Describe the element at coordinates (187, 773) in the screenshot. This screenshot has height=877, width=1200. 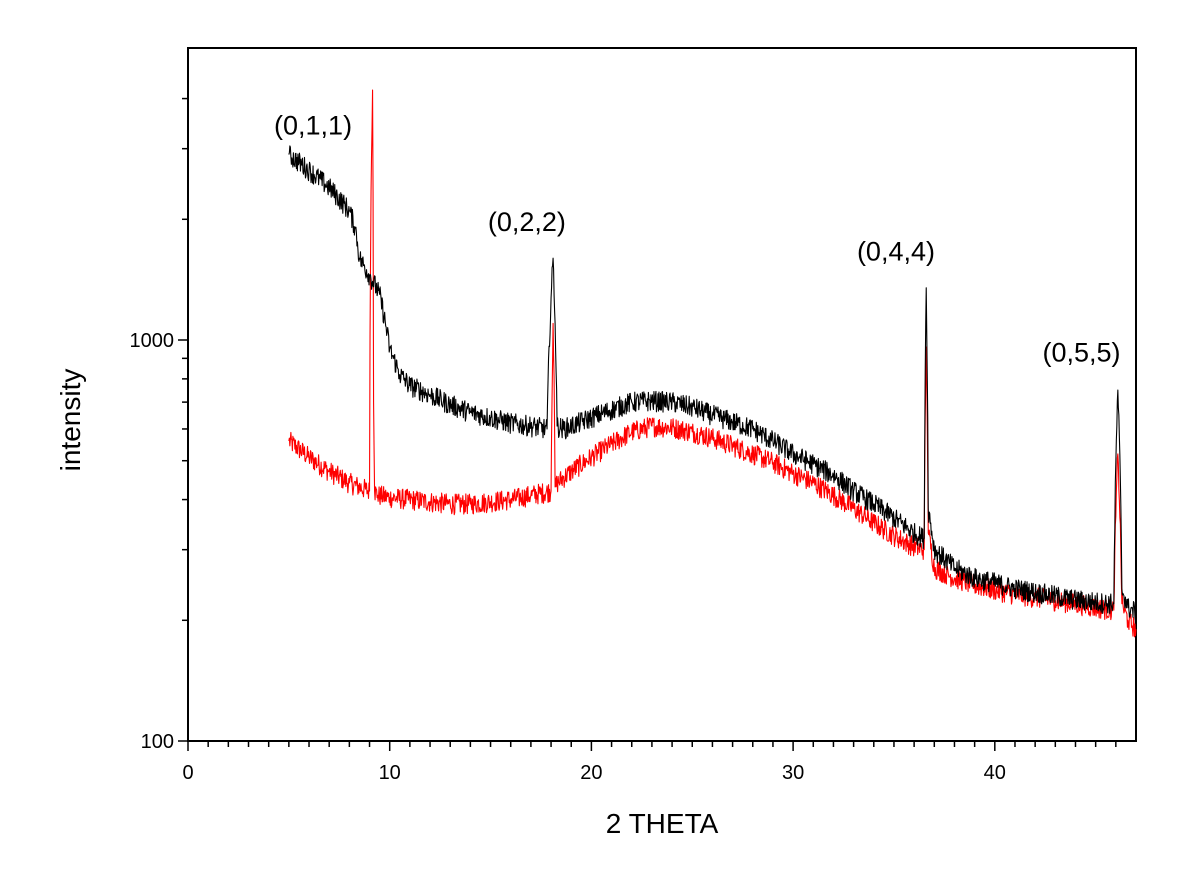
I see `x-tick-label: 0` at that location.